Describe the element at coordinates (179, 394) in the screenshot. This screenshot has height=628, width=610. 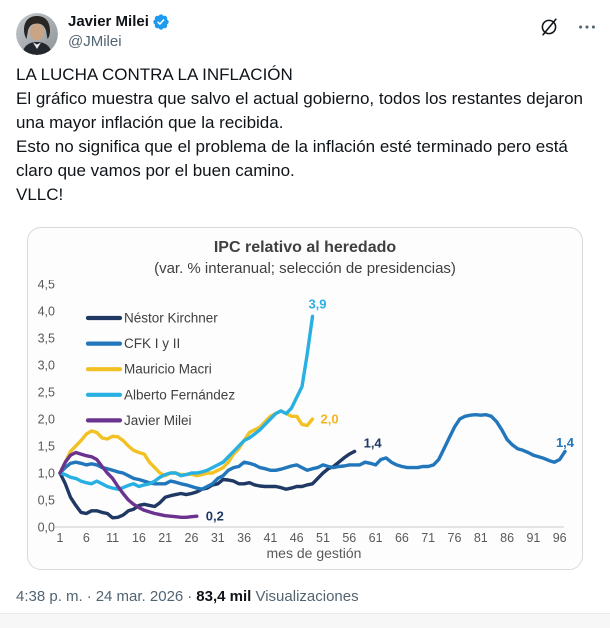
I see `svg-text: Alberto Fernández` at that location.